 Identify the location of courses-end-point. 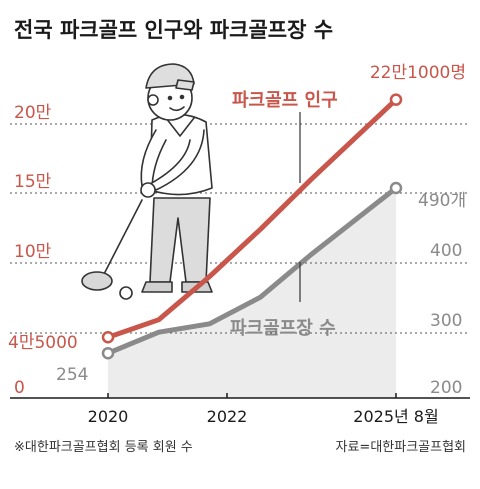
(396, 188).